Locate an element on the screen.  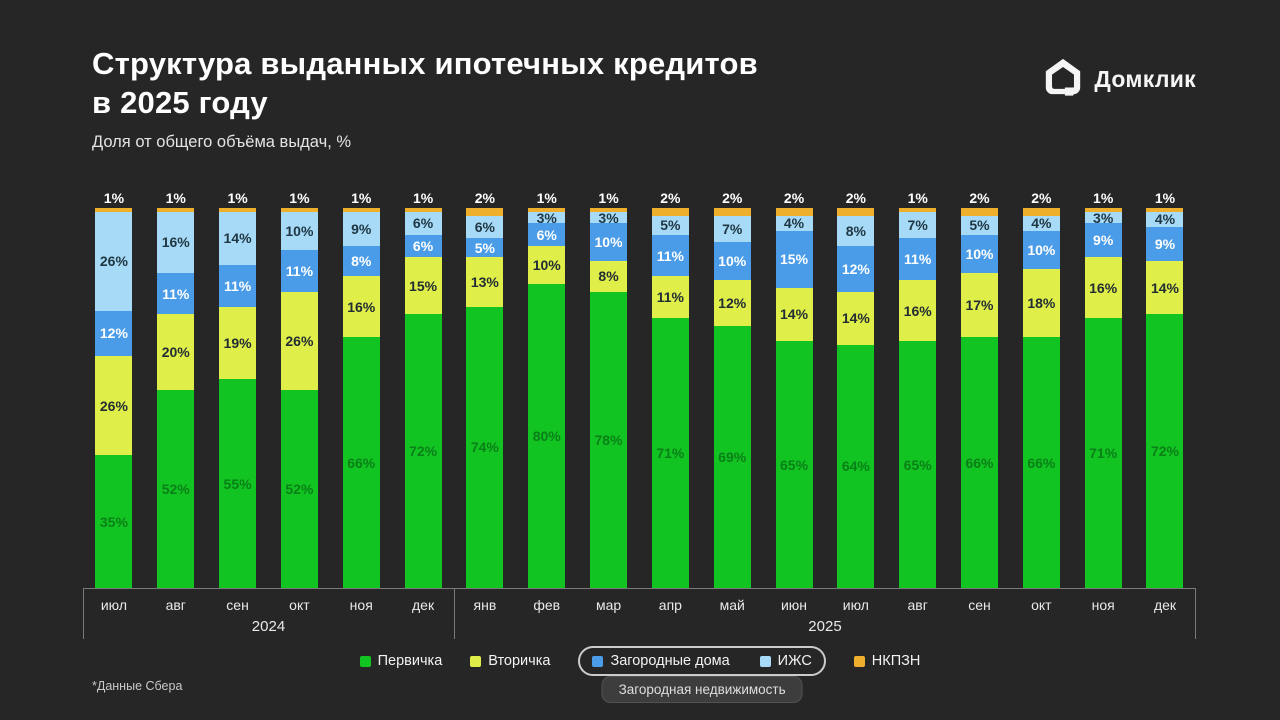
bar-segment: 4% is located at coordinates (1165, 219).